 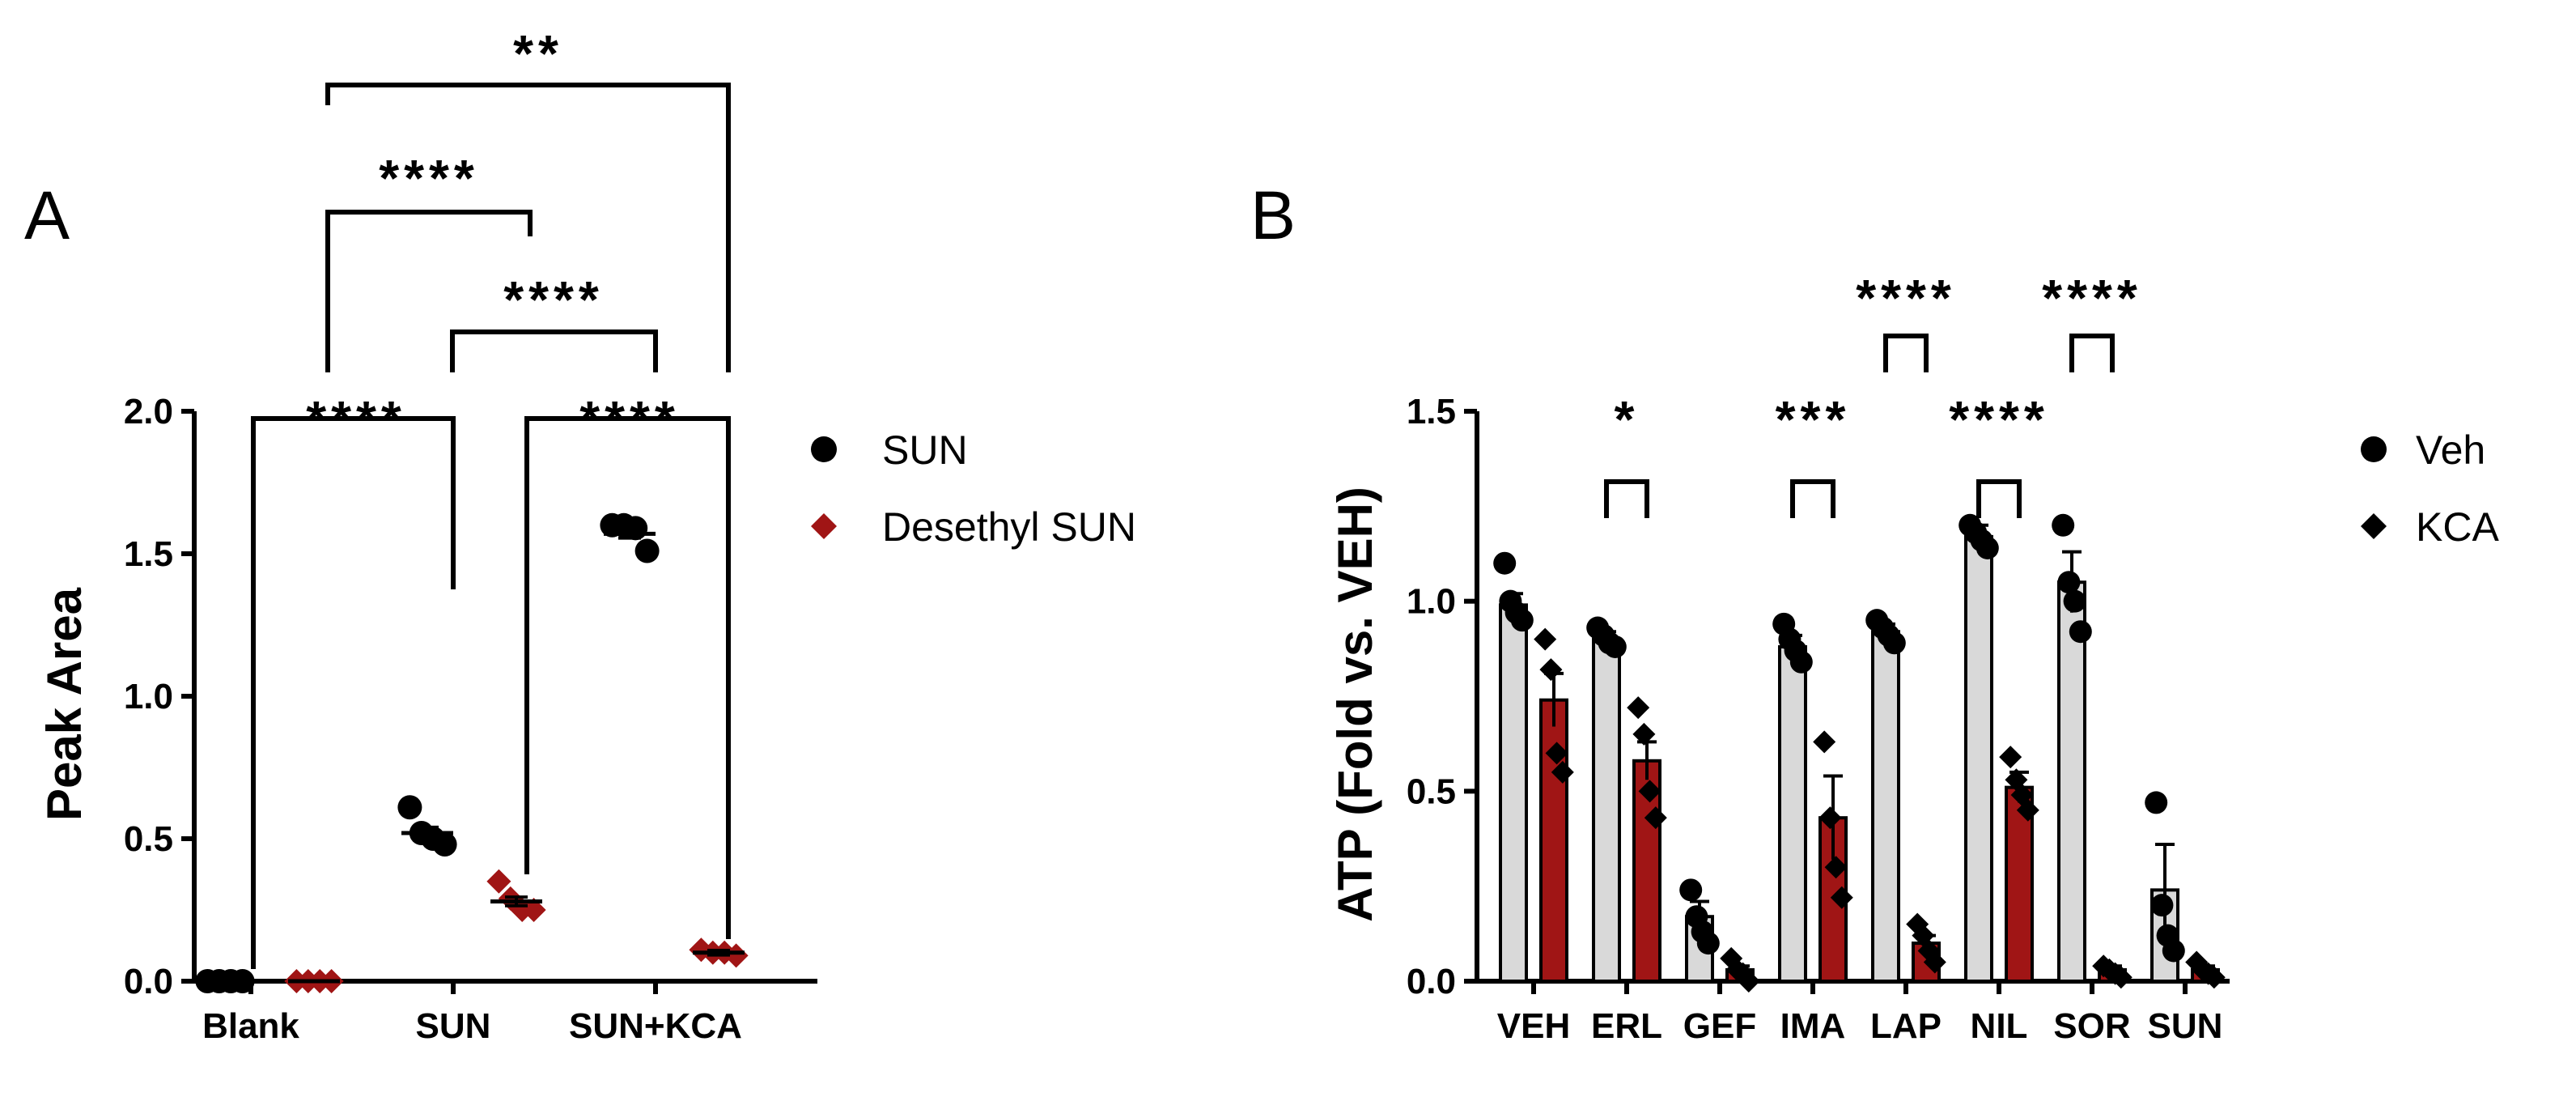 What do you see at coordinates (1009, 527) in the screenshot?
I see `legend-a-desethyl-sun: Desethyl SUN` at bounding box center [1009, 527].